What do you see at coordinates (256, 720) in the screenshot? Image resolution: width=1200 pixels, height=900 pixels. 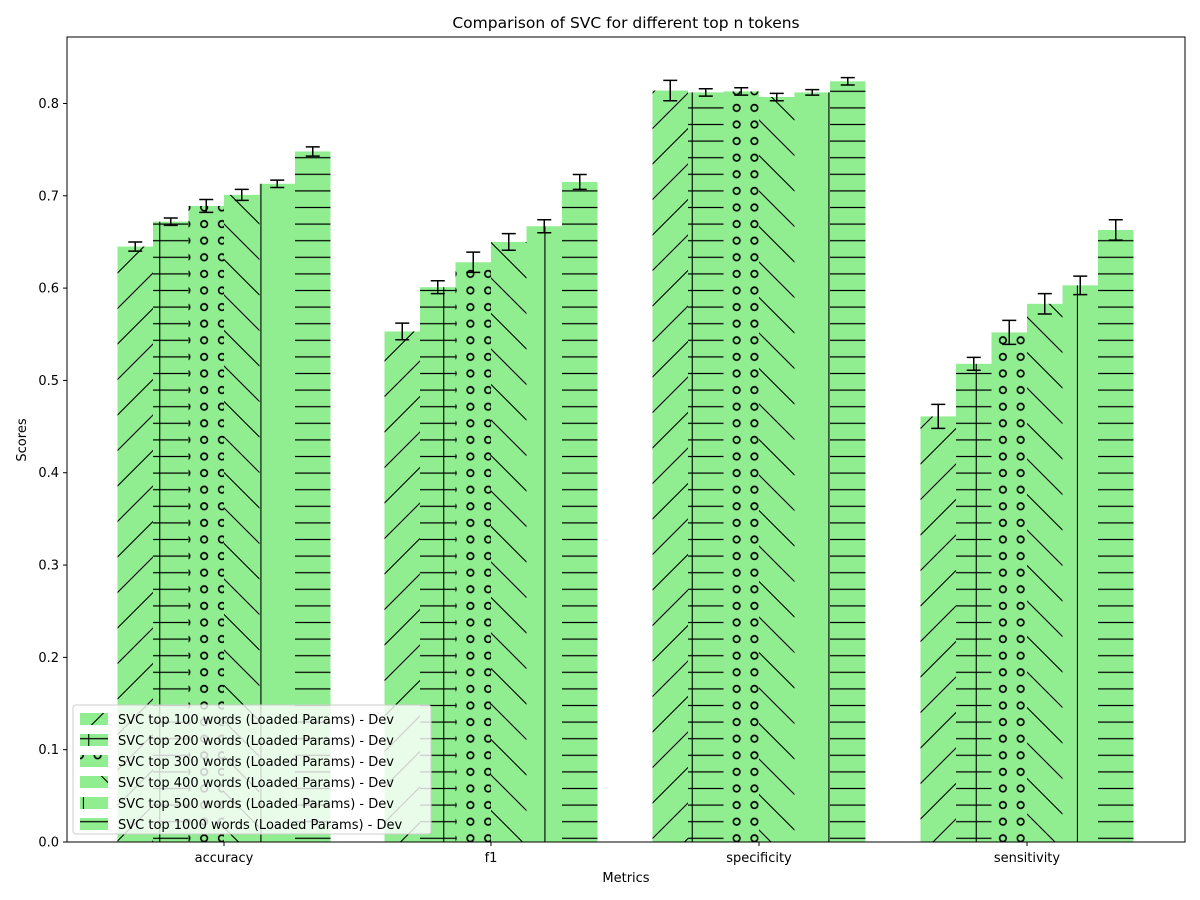 I see `legend-label-series-1: SVC top 100 words (Loaded Params) - Dev` at bounding box center [256, 720].